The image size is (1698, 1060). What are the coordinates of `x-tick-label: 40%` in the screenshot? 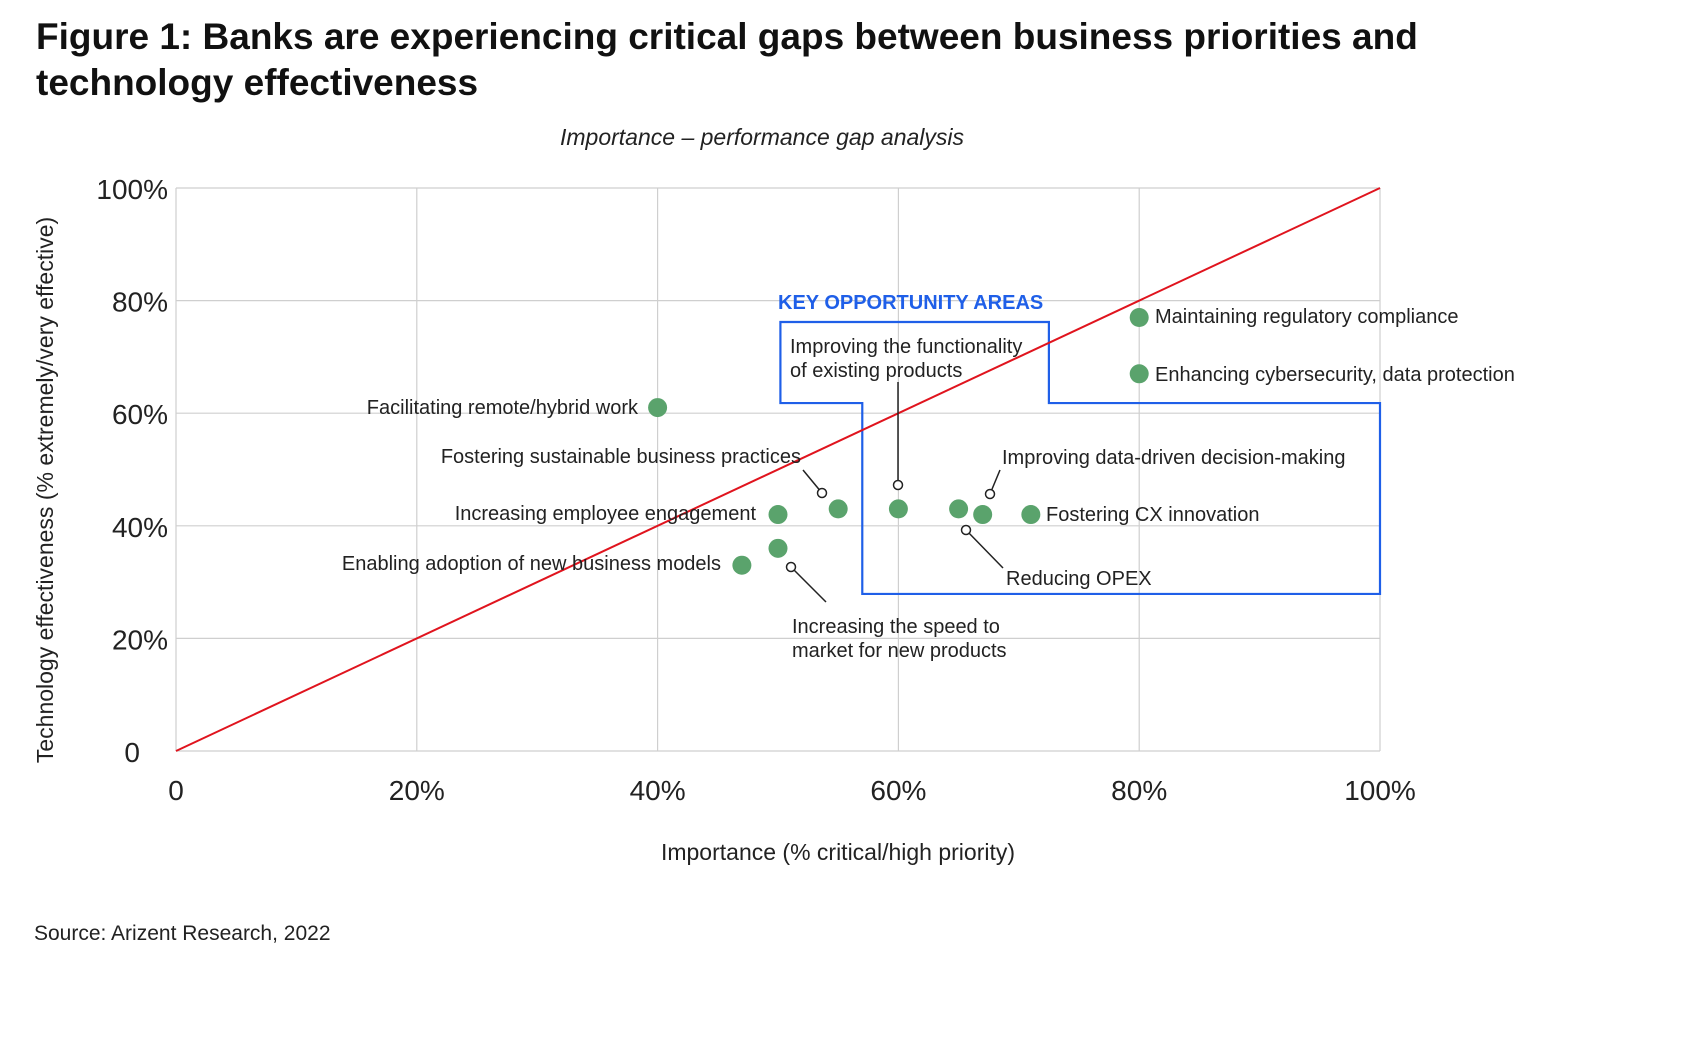 It's located at (658, 790).